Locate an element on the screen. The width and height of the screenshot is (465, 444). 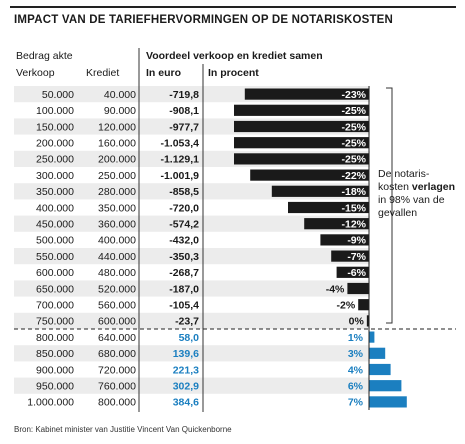
label-percent: 7% is located at coordinates (356, 403).